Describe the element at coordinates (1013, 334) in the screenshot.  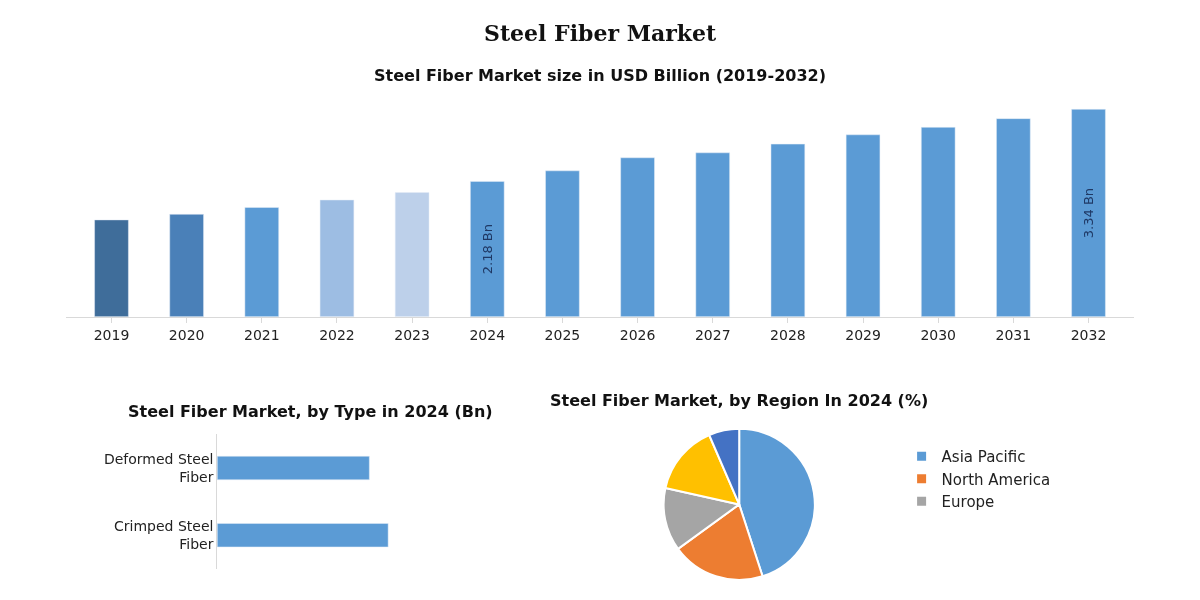
I see `x-tick-label: 2031` at that location.